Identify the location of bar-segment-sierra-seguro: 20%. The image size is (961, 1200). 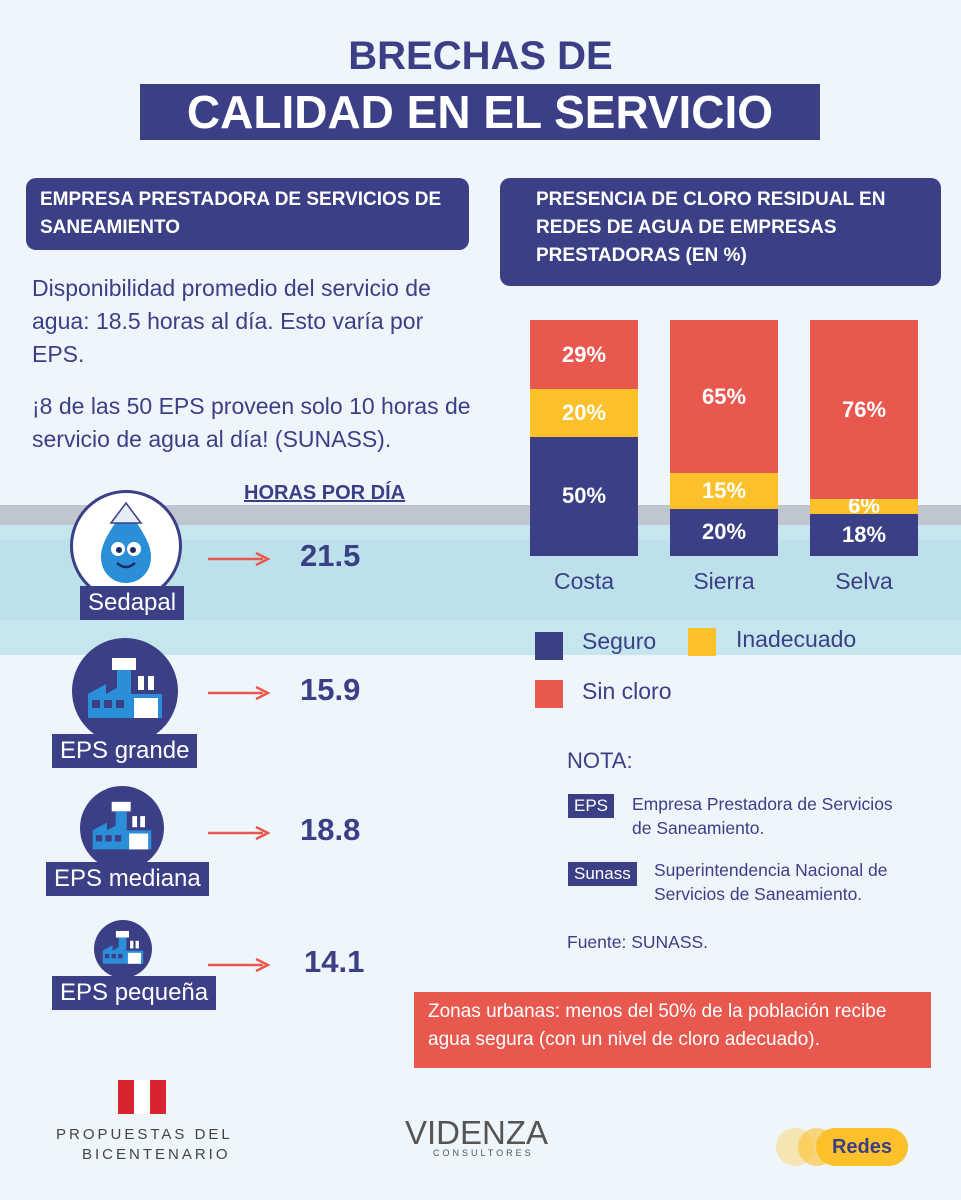
(724, 532).